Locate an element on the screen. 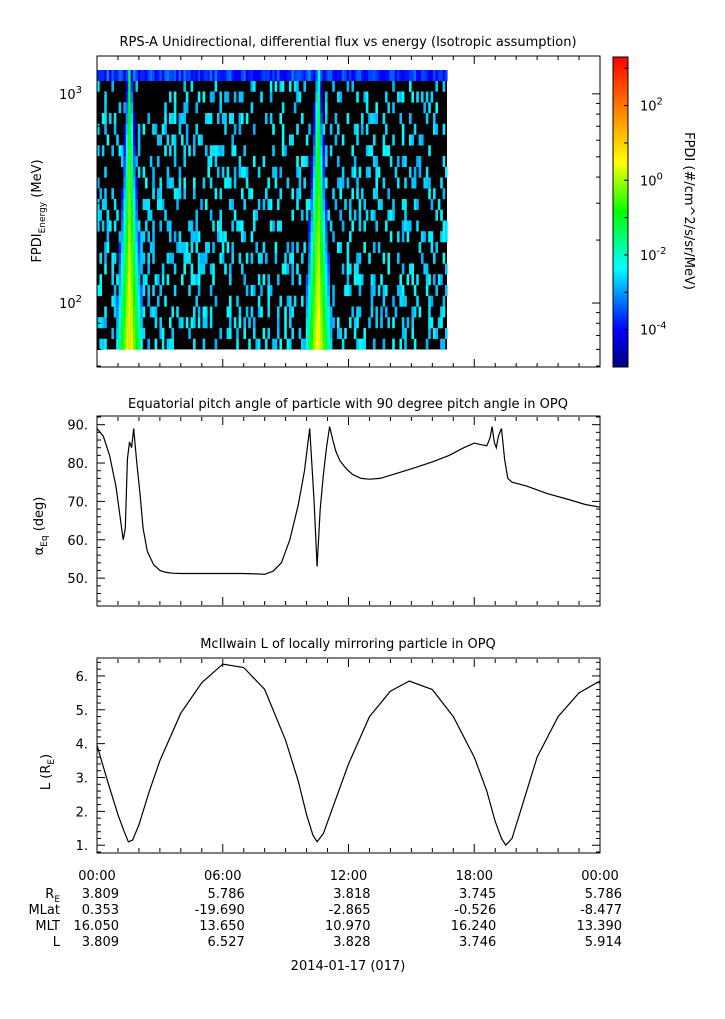 The height and width of the screenshot is (1019, 725). y-tick-label: 102 is located at coordinates (70, 303).